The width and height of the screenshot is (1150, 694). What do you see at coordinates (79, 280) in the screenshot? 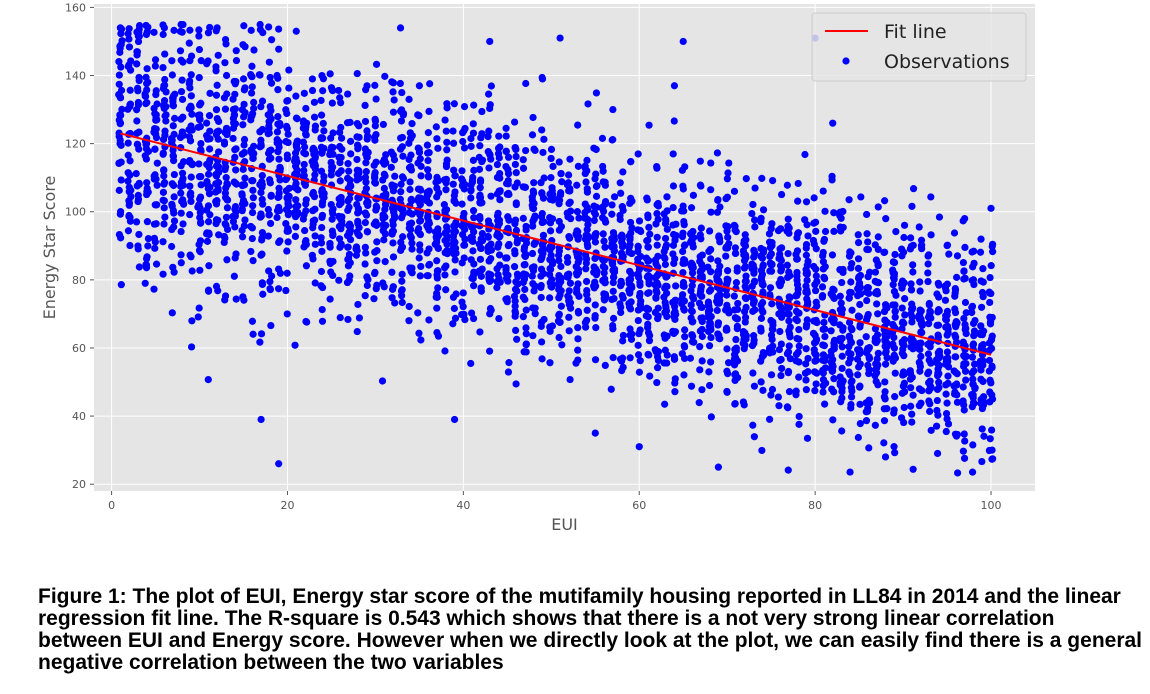
I see `y-tick-label: 80` at bounding box center [79, 280].